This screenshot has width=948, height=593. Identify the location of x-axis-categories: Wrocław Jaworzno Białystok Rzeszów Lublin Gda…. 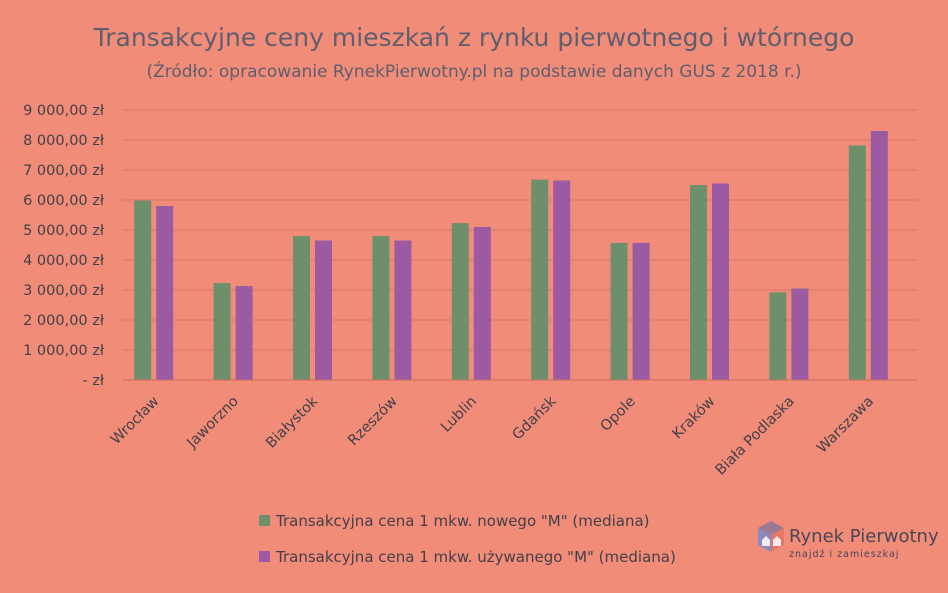
(492, 435).